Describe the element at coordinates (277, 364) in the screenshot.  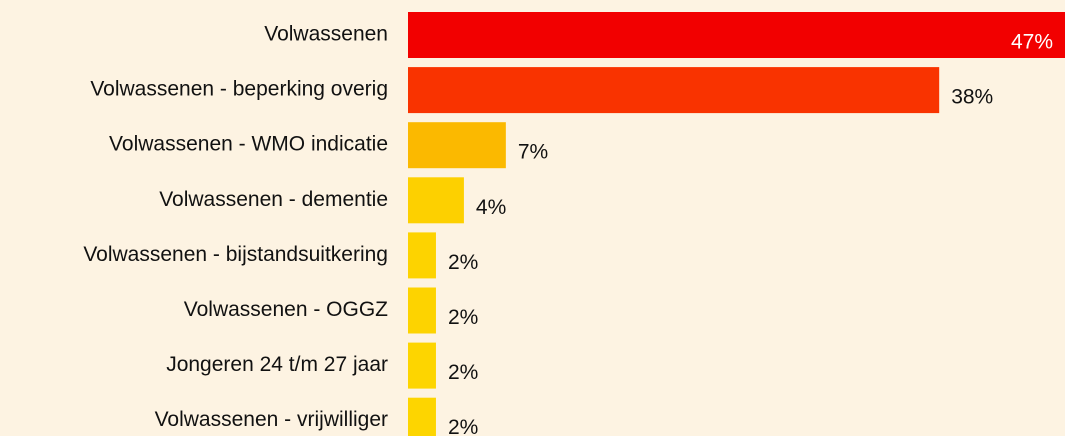
I see `category-label: Jongeren 24 t/m 27 jaar` at that location.